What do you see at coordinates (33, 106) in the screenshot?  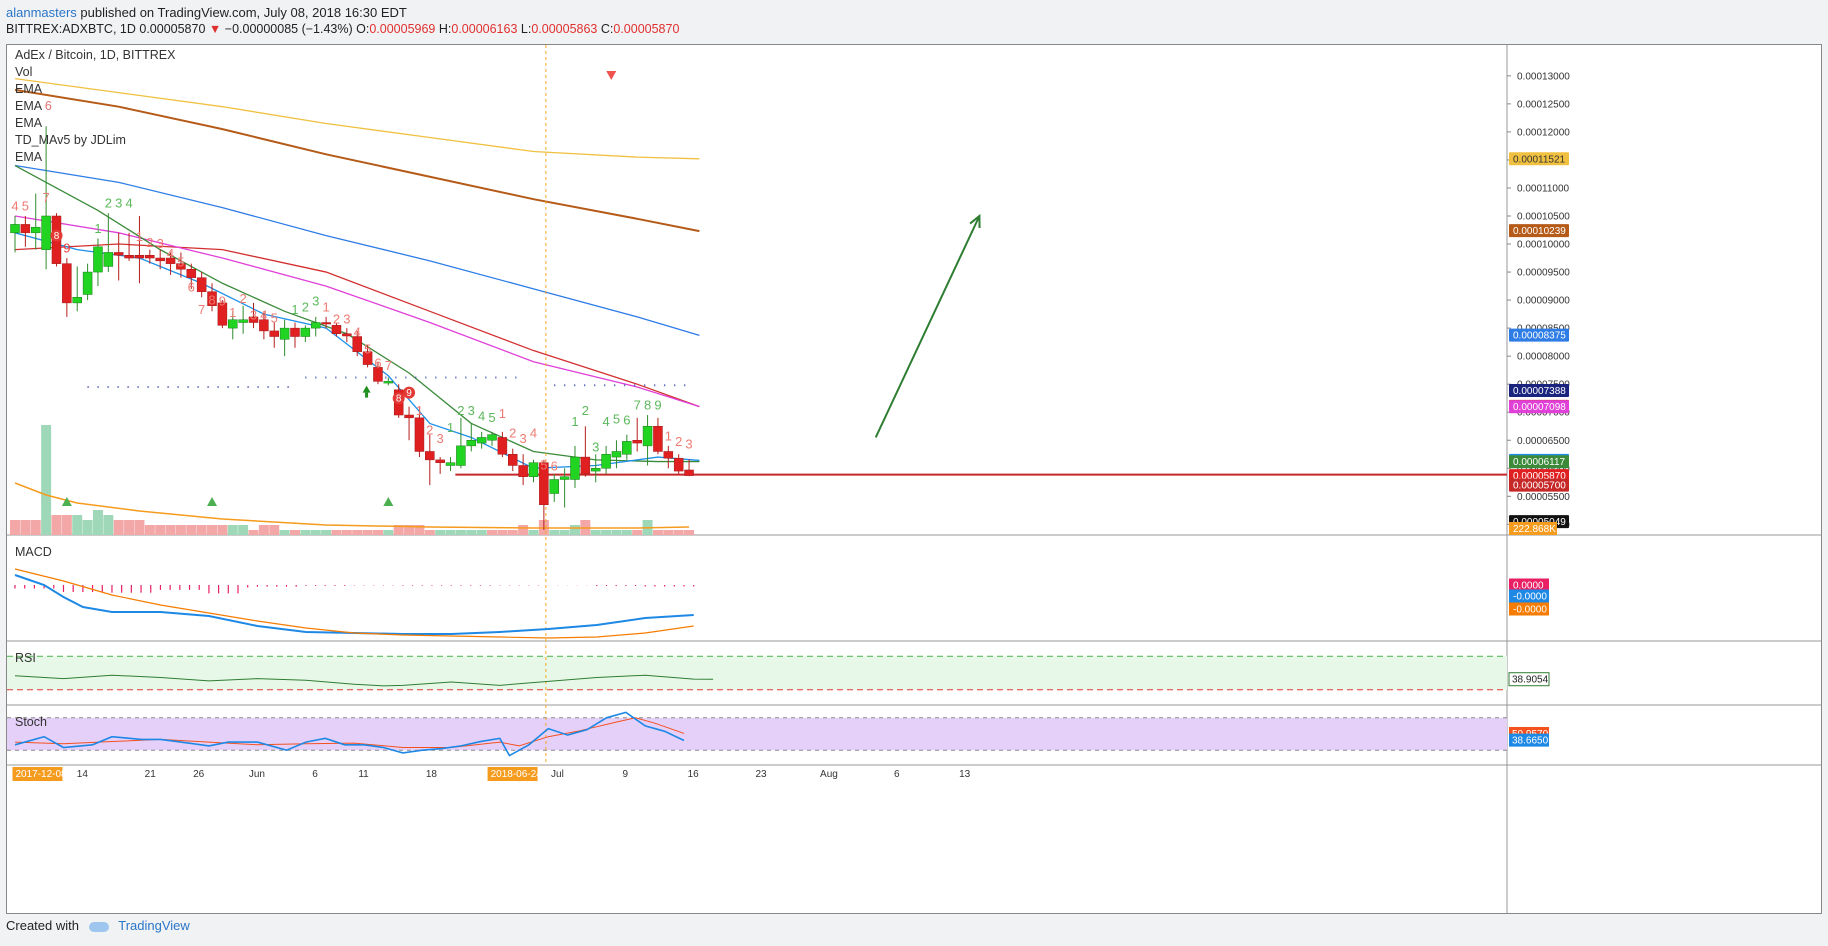 I see `legend-ema-2: EMA 6` at bounding box center [33, 106].